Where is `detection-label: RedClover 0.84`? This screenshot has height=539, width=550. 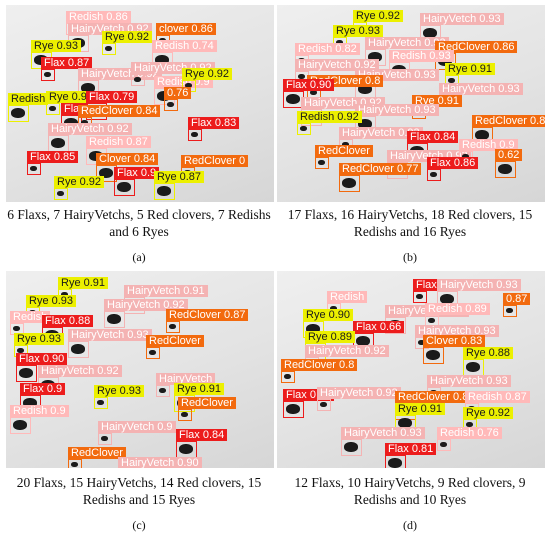 detection-label: RedClover 0.84 is located at coordinates (119, 111).